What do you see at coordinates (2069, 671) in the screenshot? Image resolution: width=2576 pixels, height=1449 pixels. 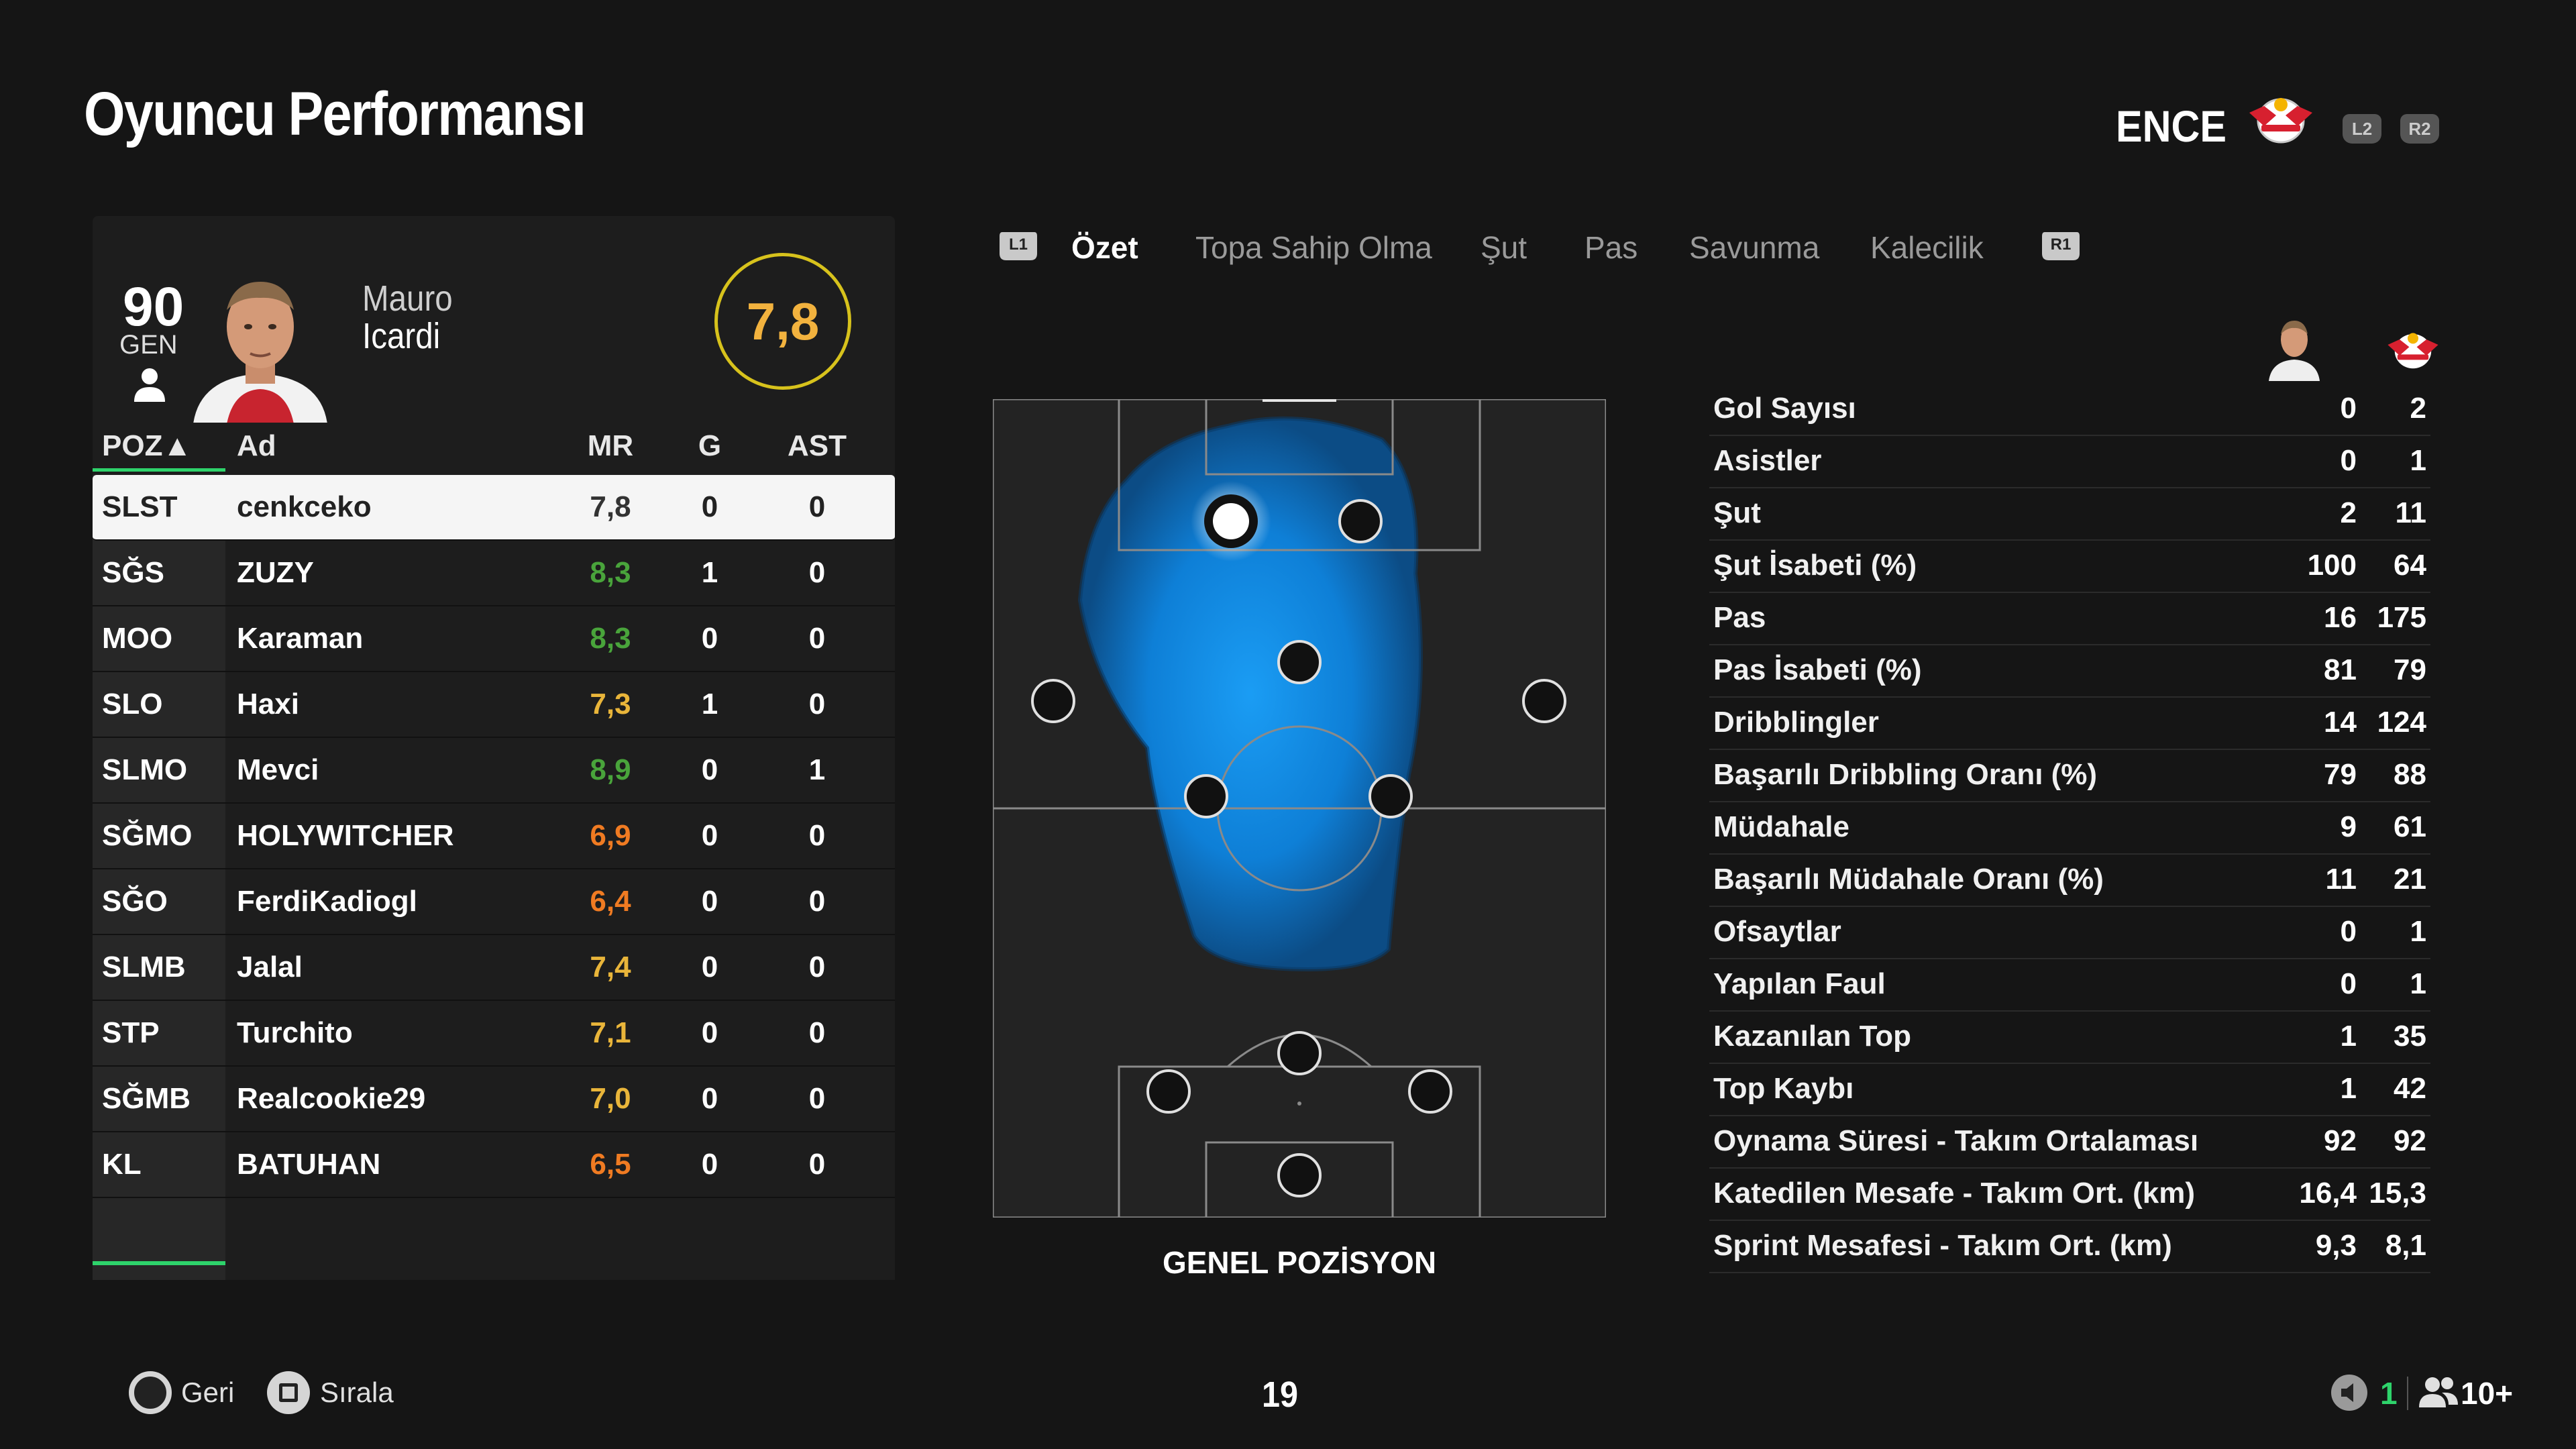 I see `stat-row: Pas İsabeti (%) 81 79` at bounding box center [2069, 671].